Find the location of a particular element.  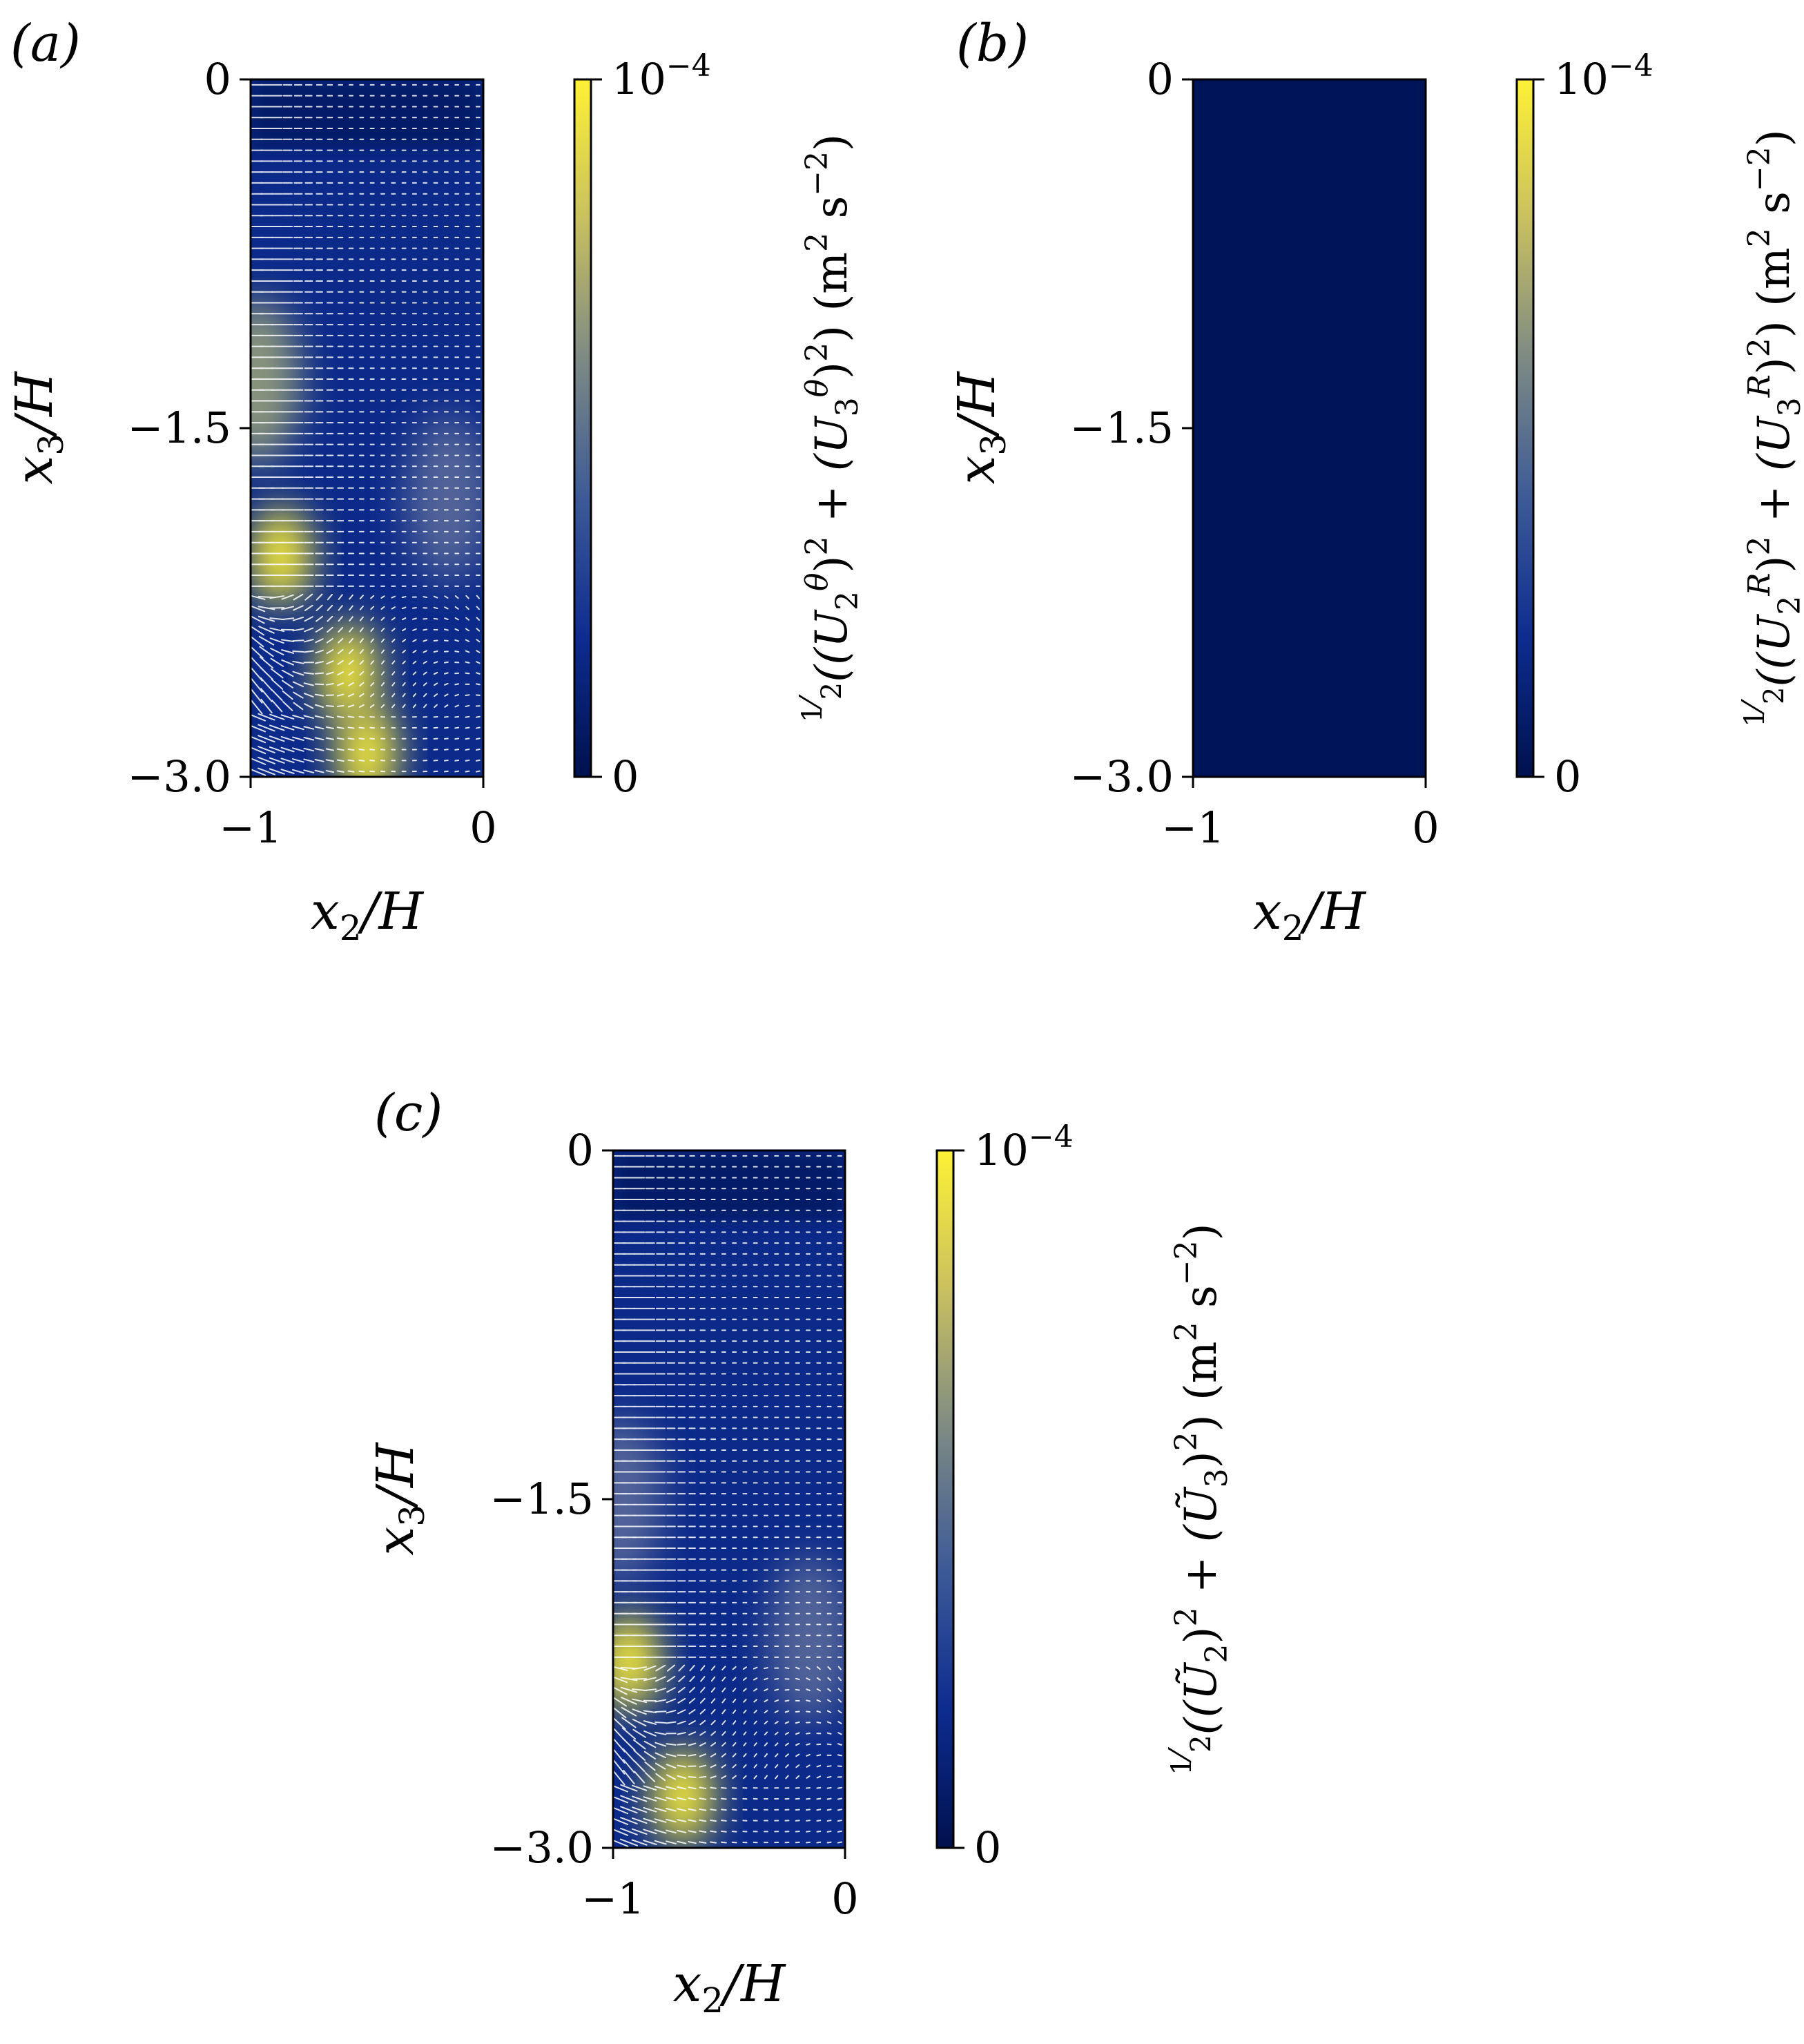

vector-field is located at coordinates (728, 1501).